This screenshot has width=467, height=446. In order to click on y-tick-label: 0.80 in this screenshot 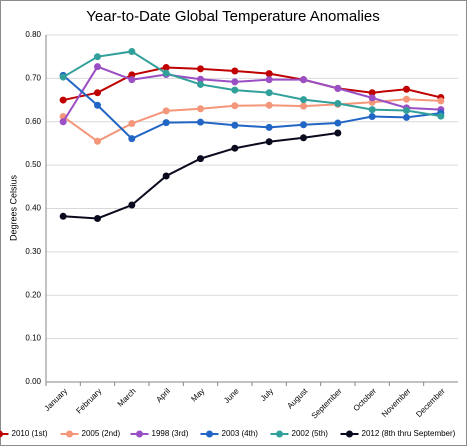, I will do `click(33, 34)`.